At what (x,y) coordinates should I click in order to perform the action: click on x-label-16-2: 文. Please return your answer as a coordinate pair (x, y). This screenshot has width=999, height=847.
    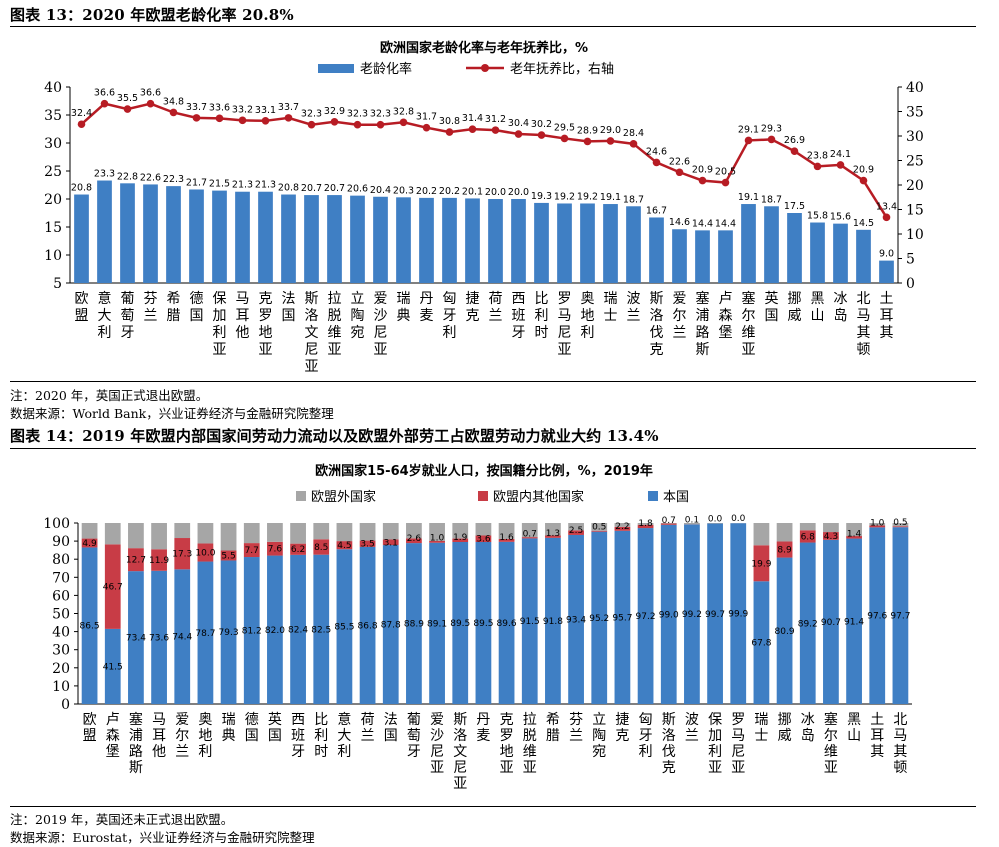
    Looking at the image, I should click on (460, 752).